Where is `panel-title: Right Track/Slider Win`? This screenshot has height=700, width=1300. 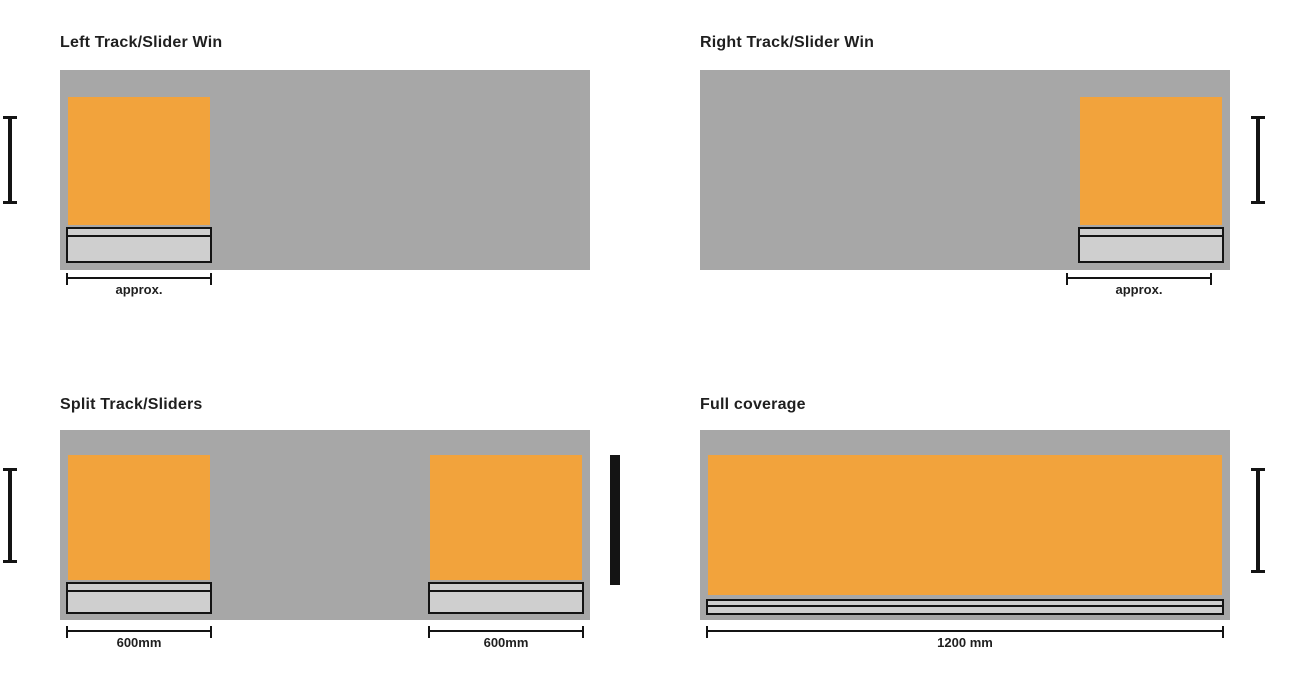
panel-title: Right Track/Slider Win is located at coordinates (787, 42).